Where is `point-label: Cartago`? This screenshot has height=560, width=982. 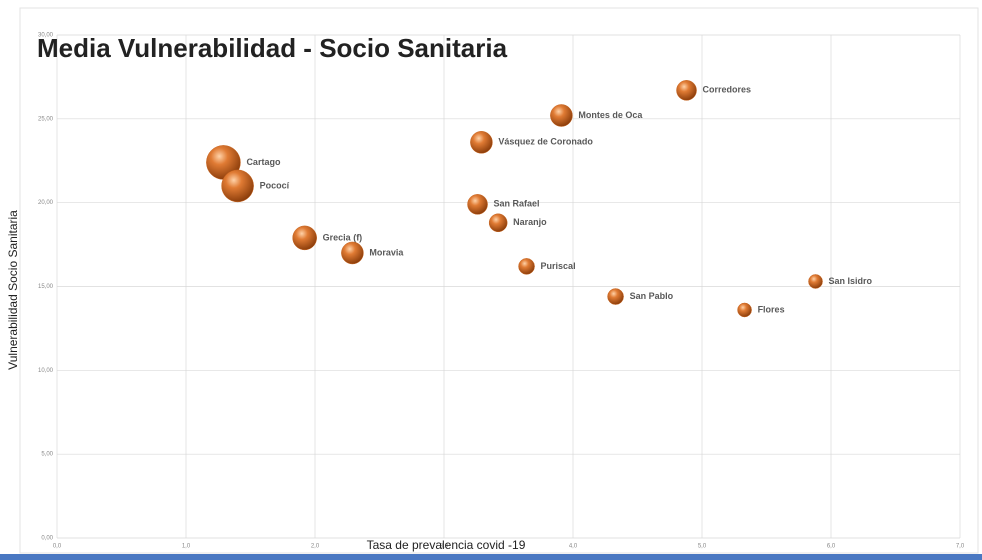 point-label: Cartago is located at coordinates (263, 162).